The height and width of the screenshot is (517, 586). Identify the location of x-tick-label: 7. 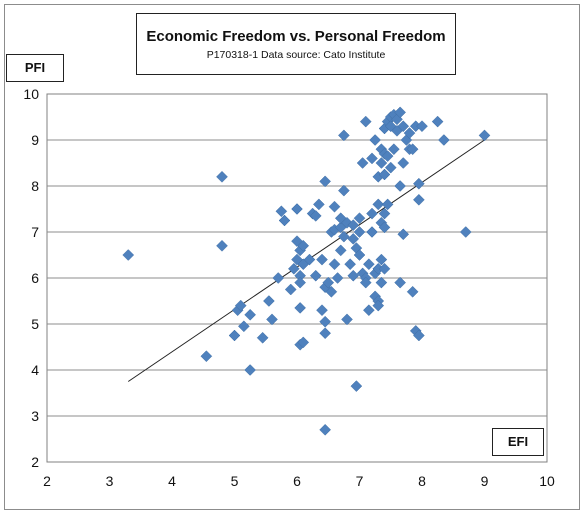
(360, 481).